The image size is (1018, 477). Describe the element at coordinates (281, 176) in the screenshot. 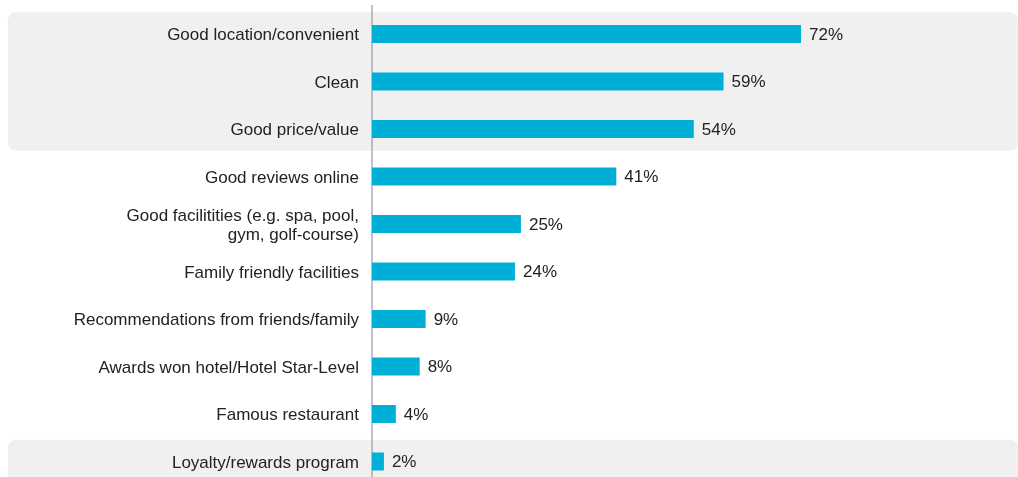

I see `y-tick-label: Good reviews online` at that location.